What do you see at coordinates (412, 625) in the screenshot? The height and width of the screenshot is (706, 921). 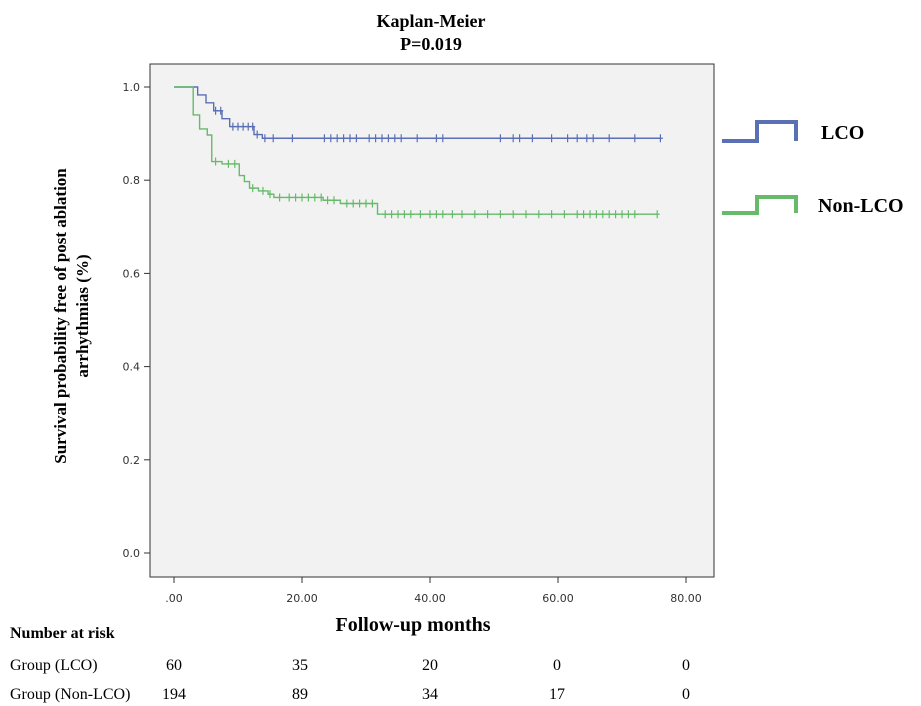 I see `x-axis-title: Follow-up months` at bounding box center [412, 625].